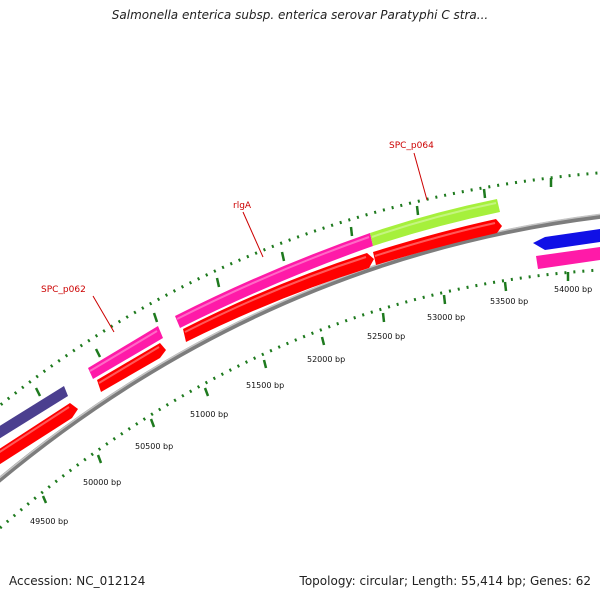 The image size is (600, 600). What do you see at coordinates (102, 482) in the screenshot?
I see `position-label: 50000 bp` at bounding box center [102, 482].